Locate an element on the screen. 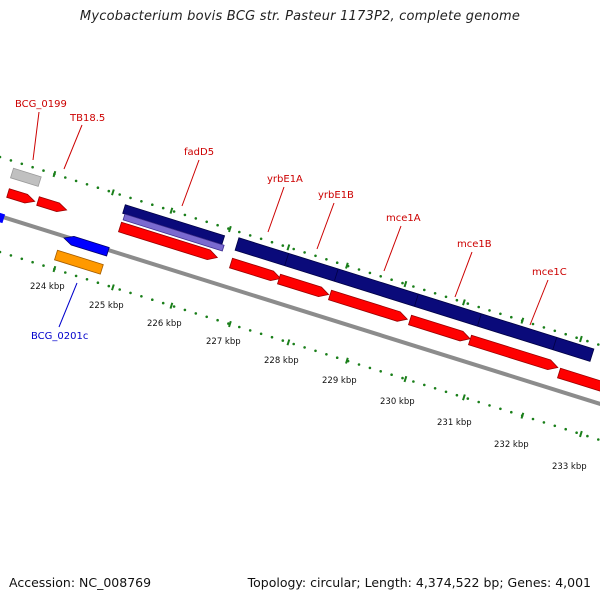  tick-label: 233 kbp is located at coordinates (569, 467).